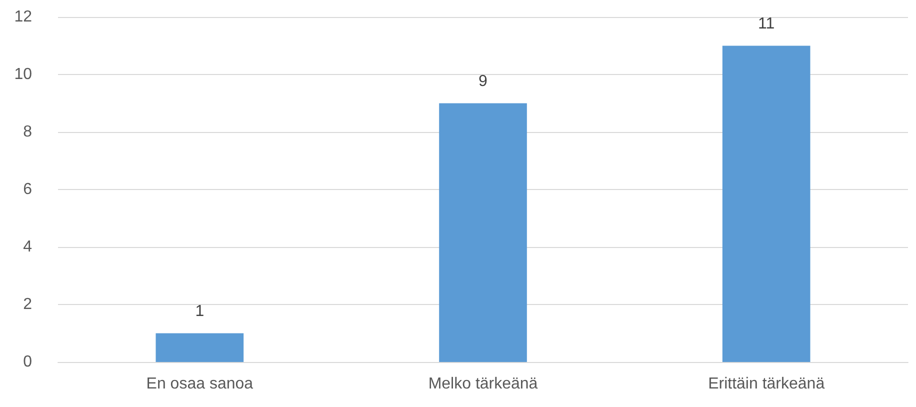 This screenshot has height=407, width=916. I want to click on y-tick-label: 0, so click(27, 362).